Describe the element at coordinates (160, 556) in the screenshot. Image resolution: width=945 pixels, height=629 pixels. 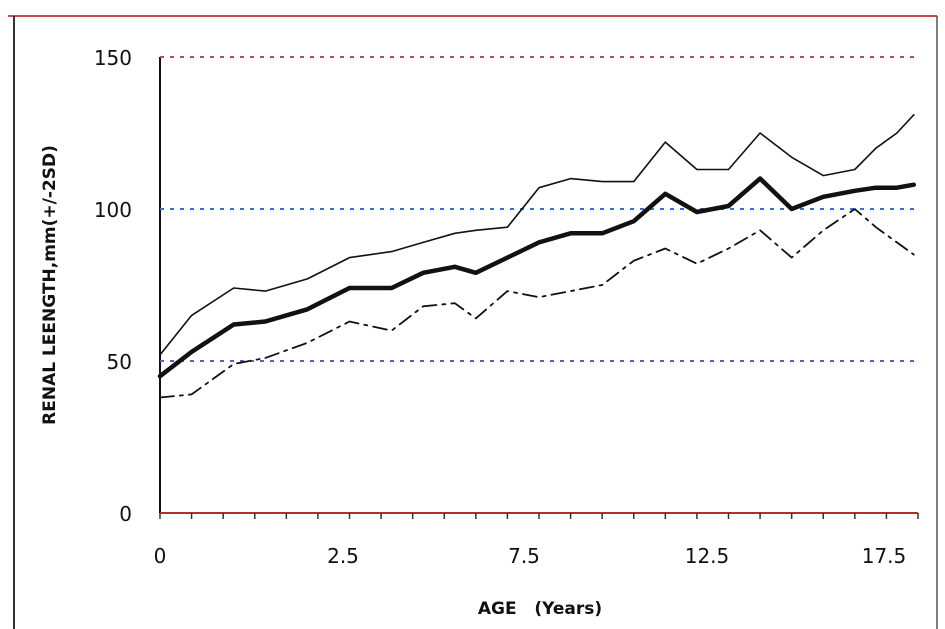
I see `x-tick-label-0: 0` at that location.